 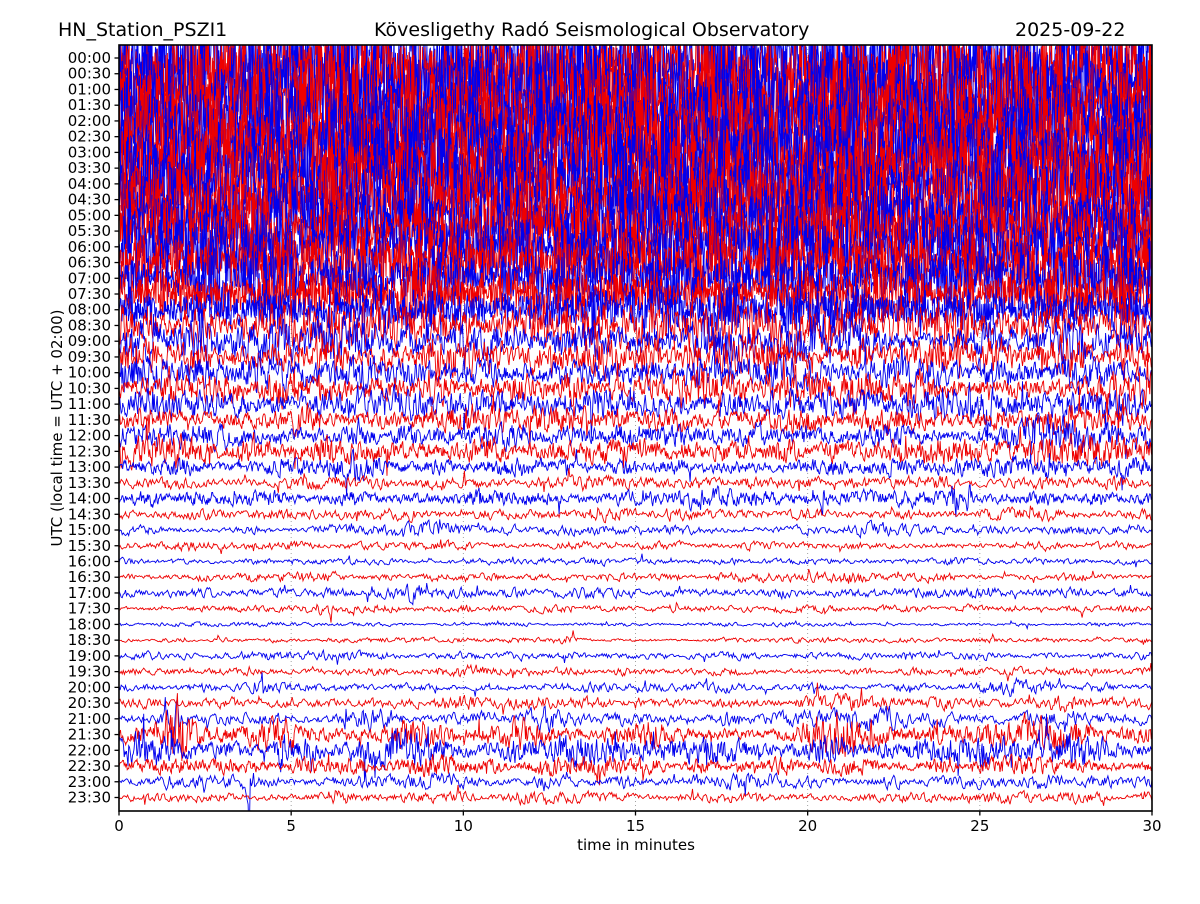 What do you see at coordinates (119, 826) in the screenshot?
I see `x-tick-label: 0` at bounding box center [119, 826].